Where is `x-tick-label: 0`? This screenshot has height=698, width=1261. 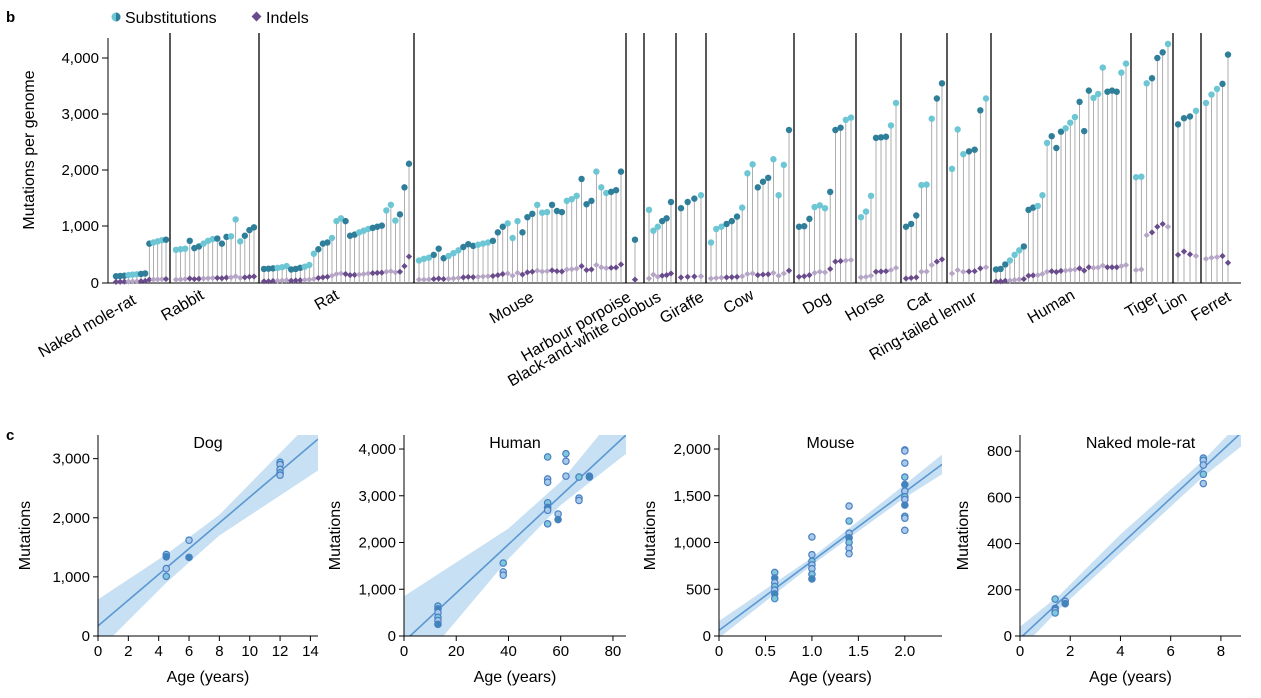
x-tick-label: 0 is located at coordinates (98, 651).